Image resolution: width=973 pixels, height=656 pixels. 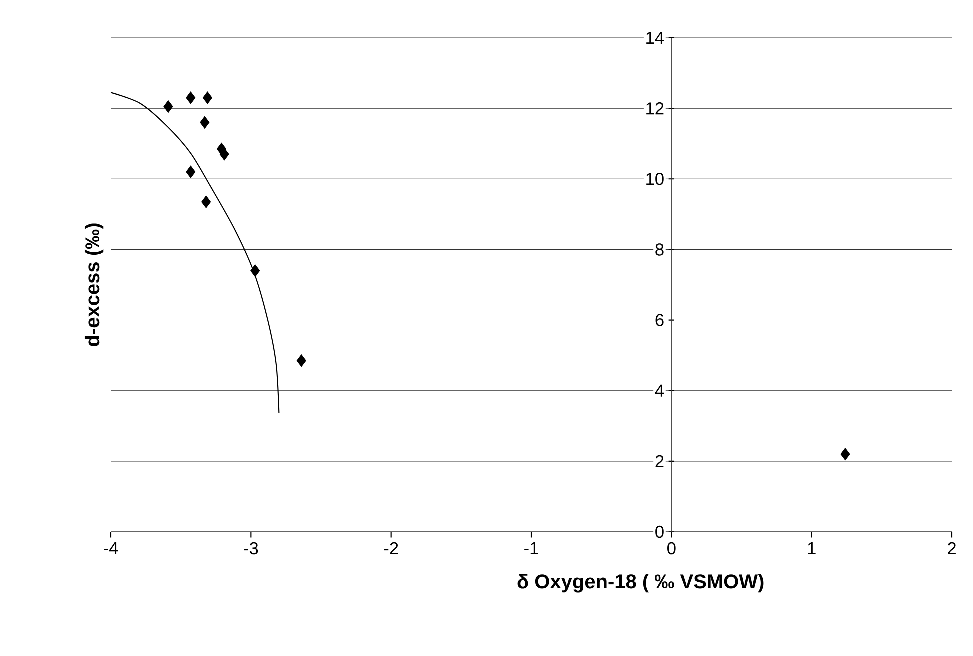 What do you see at coordinates (111, 548) in the screenshot?
I see `x-tick-label: -4` at bounding box center [111, 548].